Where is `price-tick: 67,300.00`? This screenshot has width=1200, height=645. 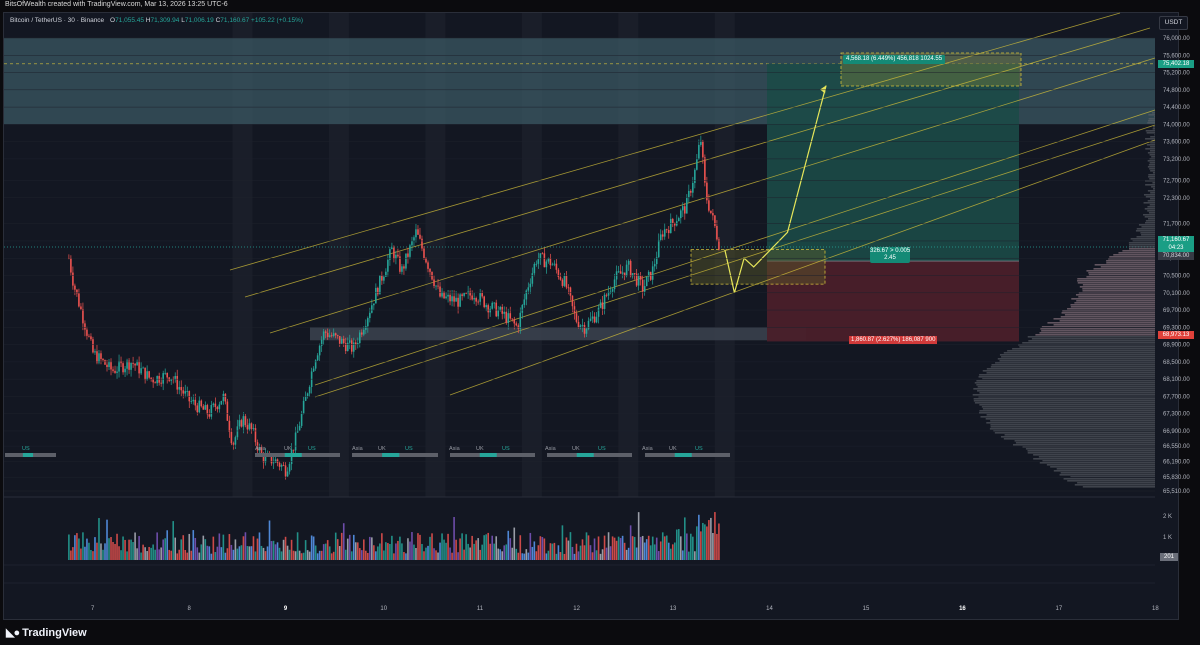
price-tick: 67,300.00 is located at coordinates (1176, 415).